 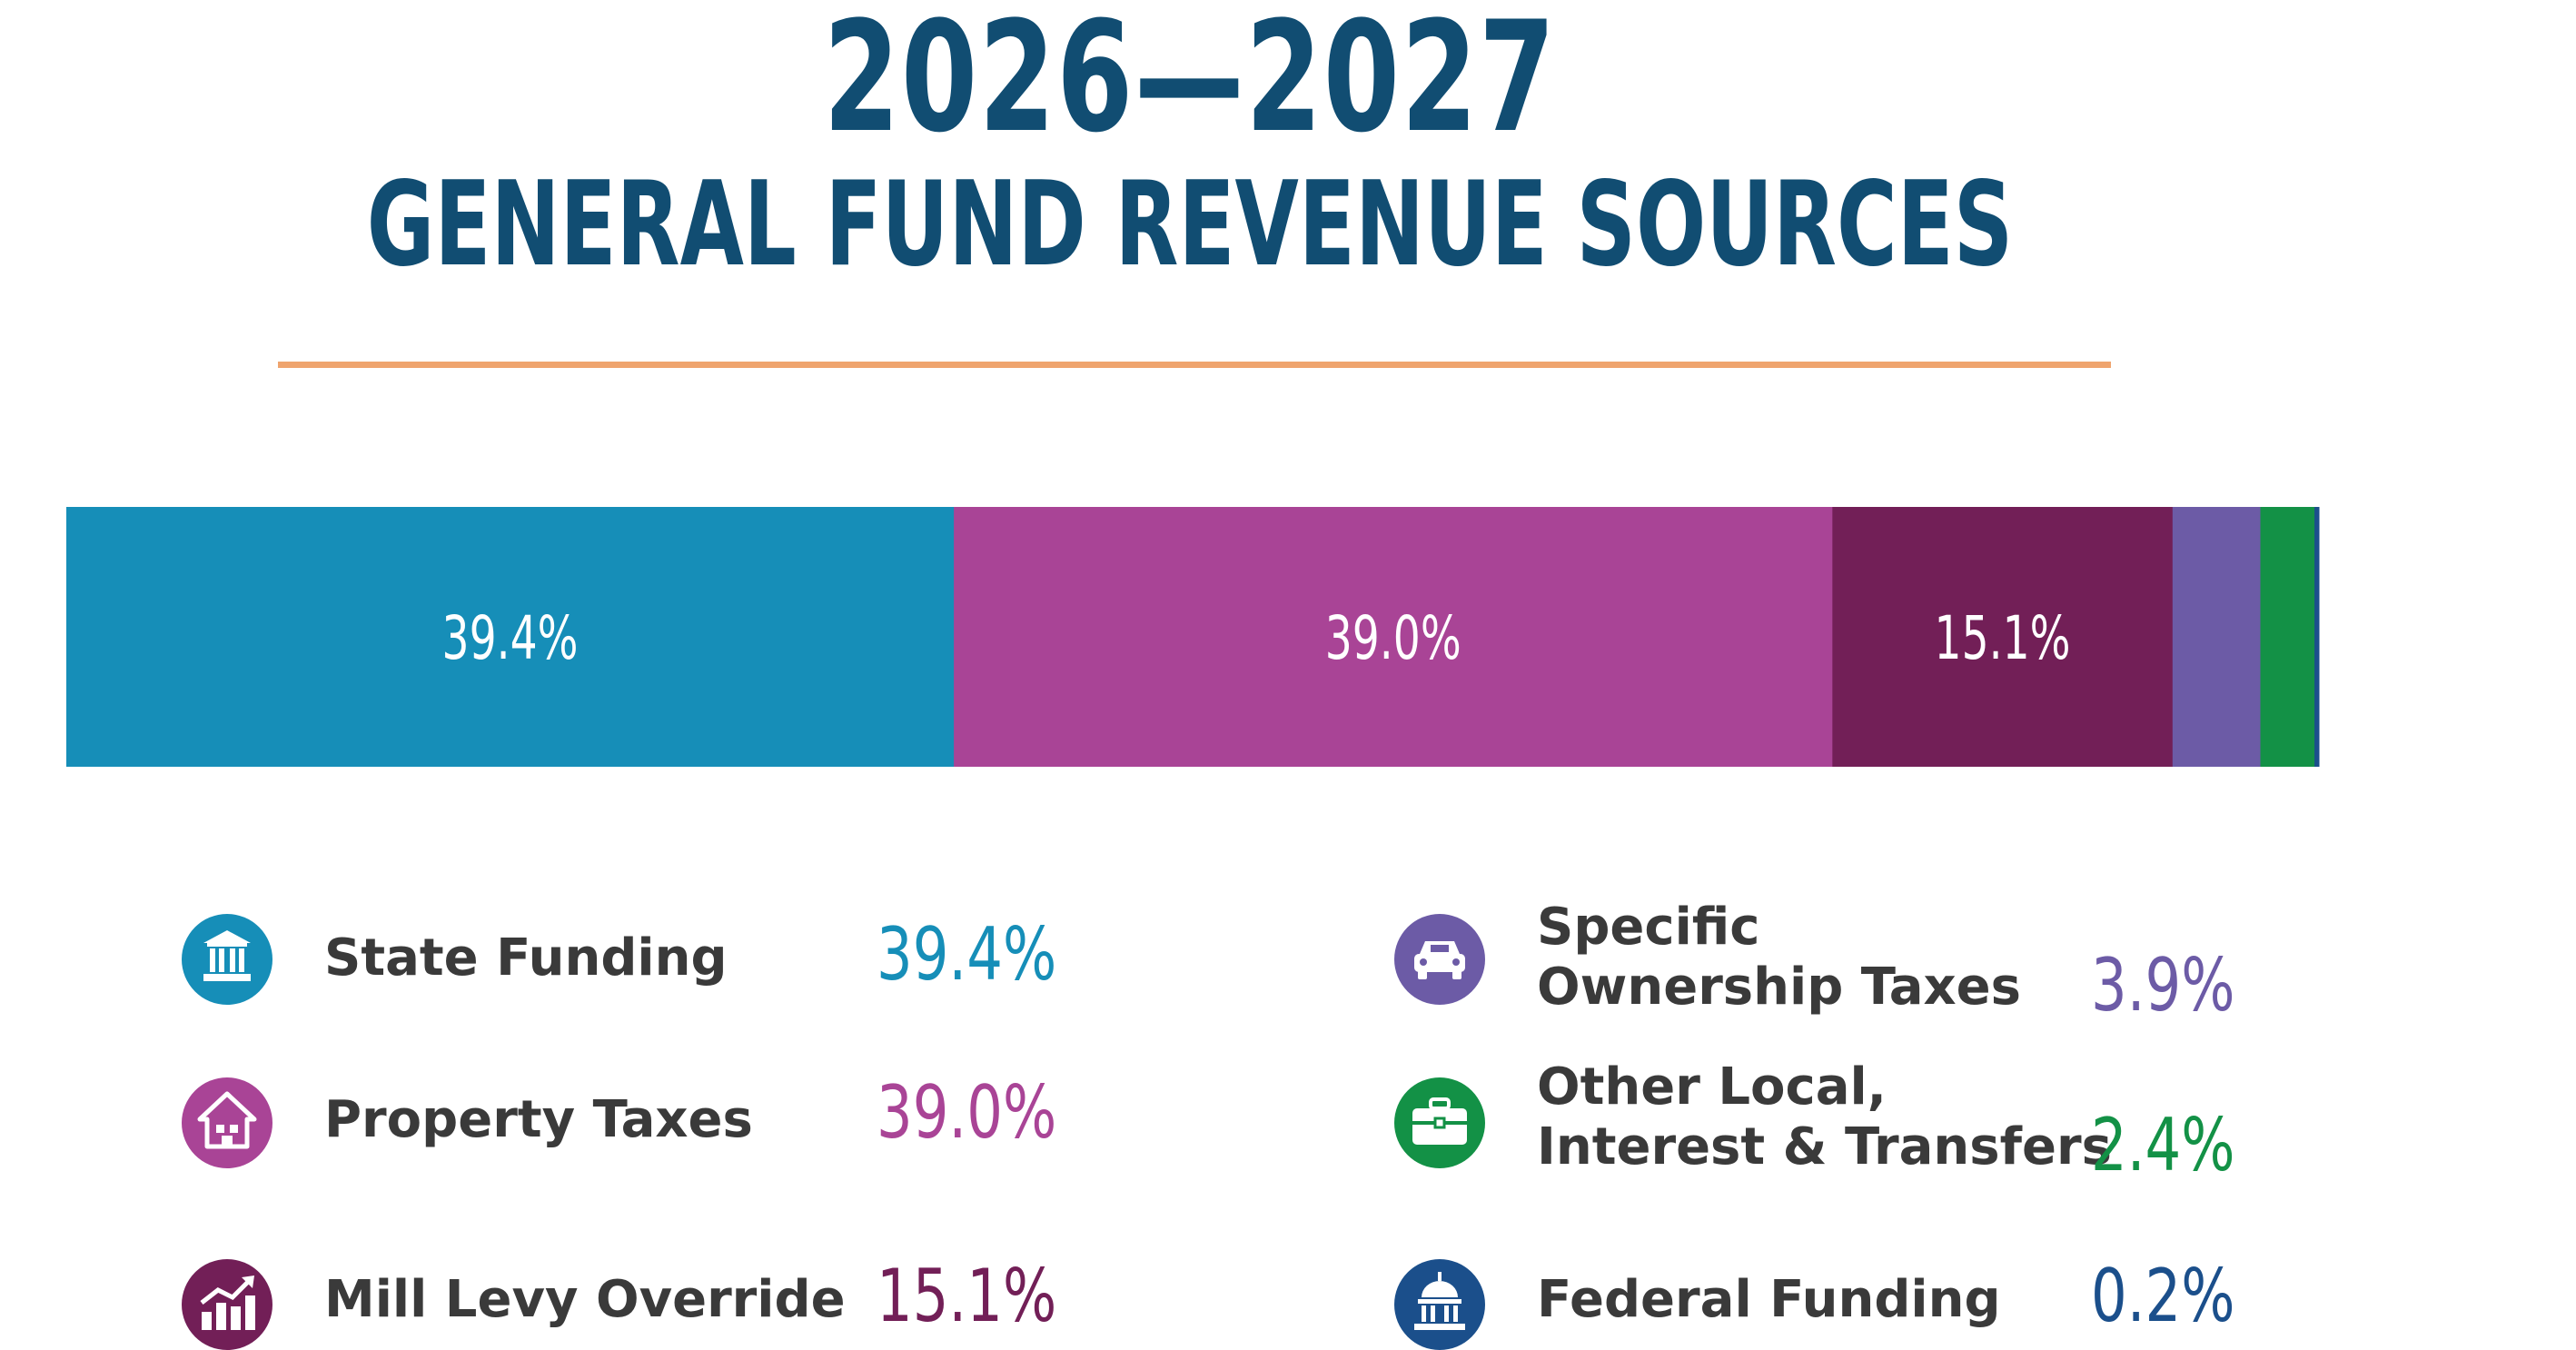 What do you see at coordinates (1194, 365) in the screenshot?
I see `title-divider` at bounding box center [1194, 365].